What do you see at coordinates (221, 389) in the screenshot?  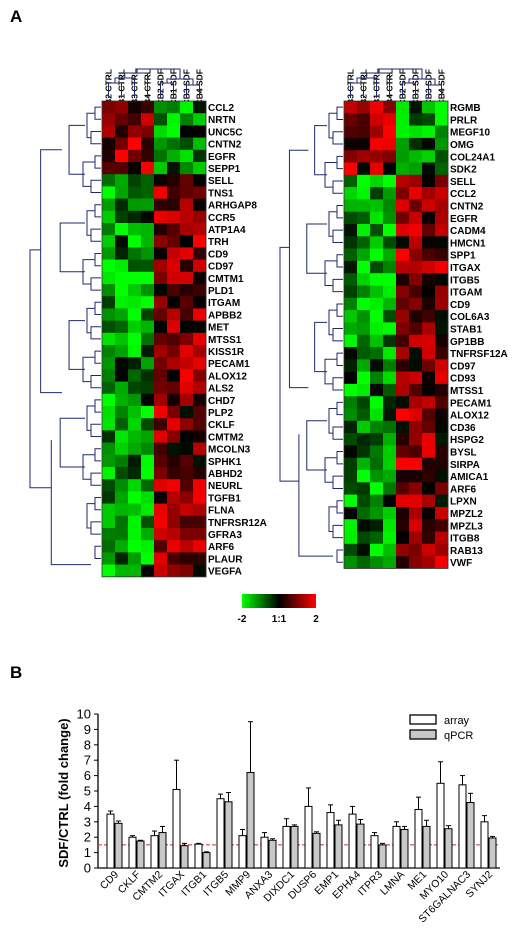 I see `left-heatmap-gene-label: ALS2` at bounding box center [221, 389].